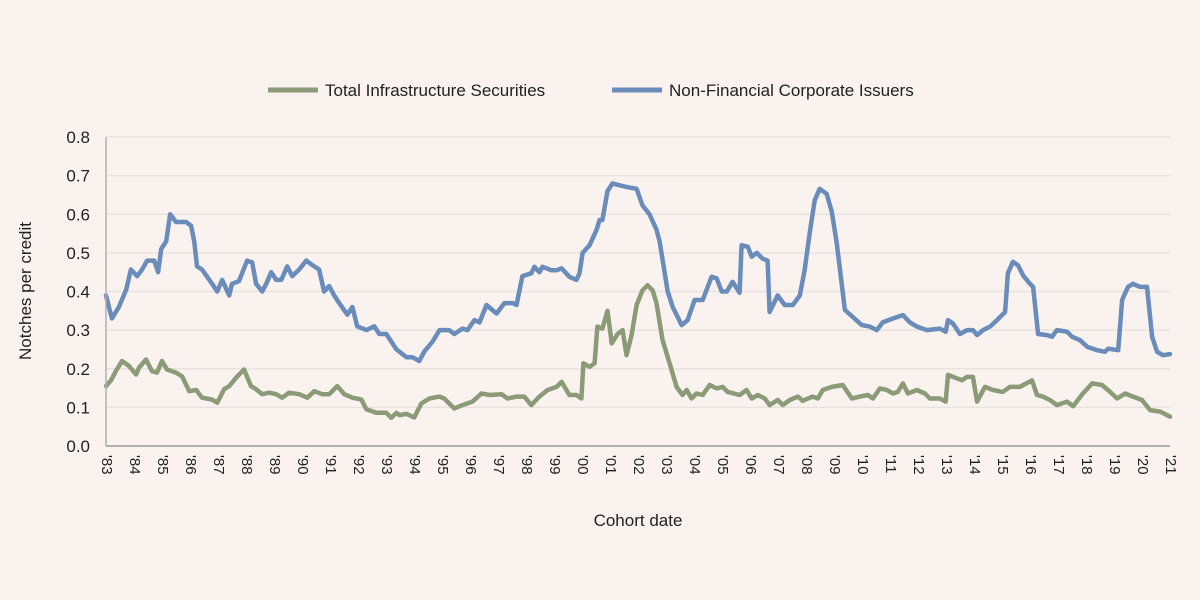  What do you see at coordinates (834, 465) in the screenshot?
I see `x-tick-label: '09` at bounding box center [834, 465].